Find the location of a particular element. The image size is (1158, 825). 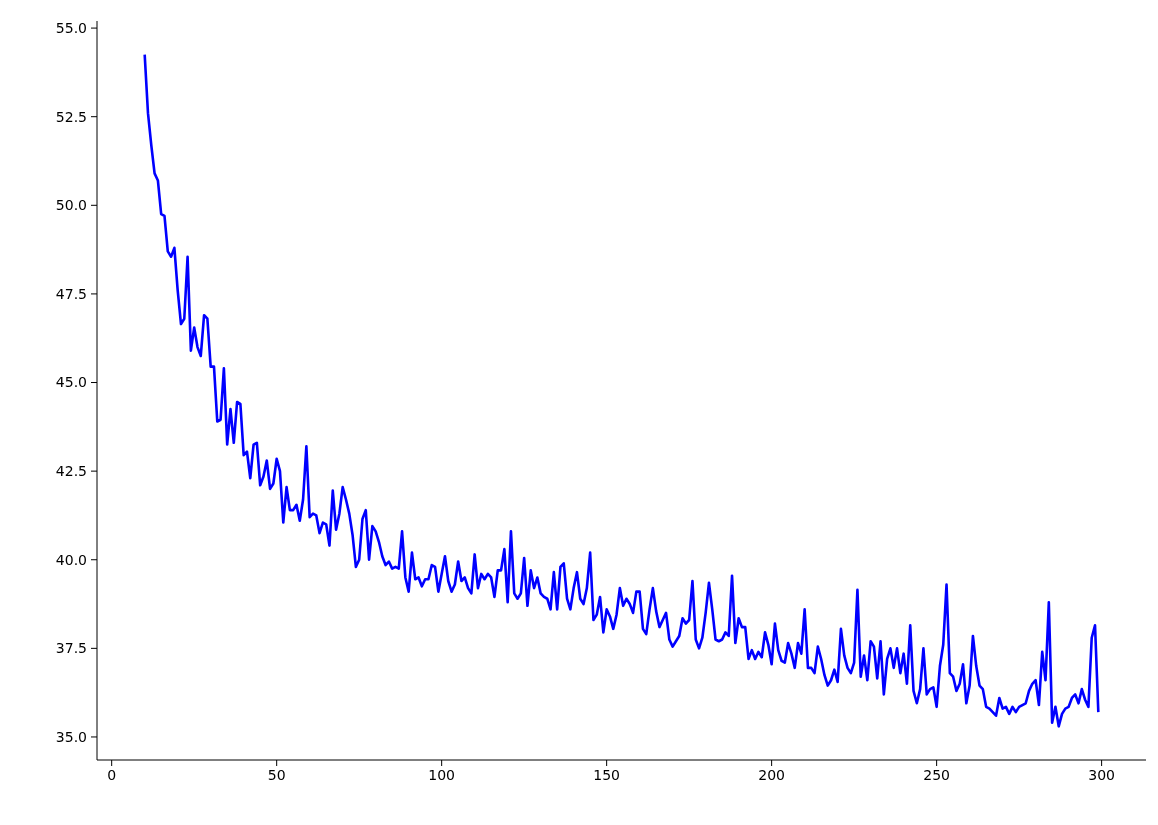

y-tick-label: 37.5 is located at coordinates (71, 648).